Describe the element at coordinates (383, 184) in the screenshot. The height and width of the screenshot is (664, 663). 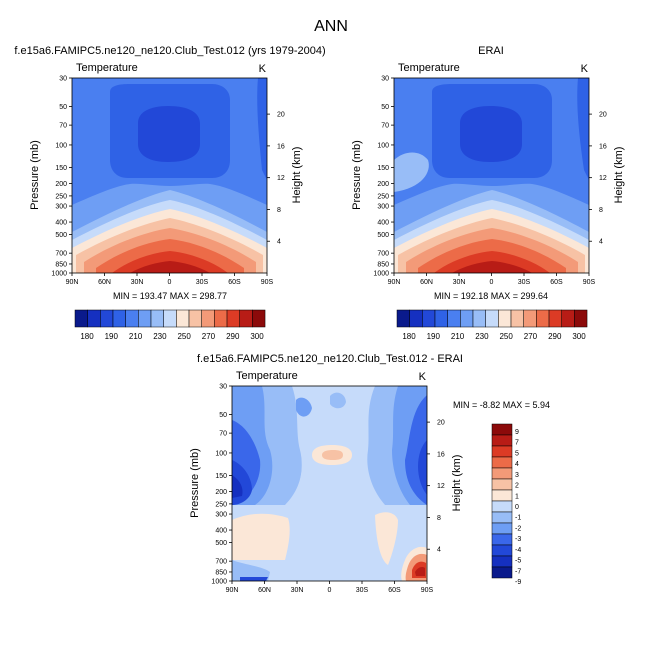
I see `obs-ytick-label: 200` at that location.